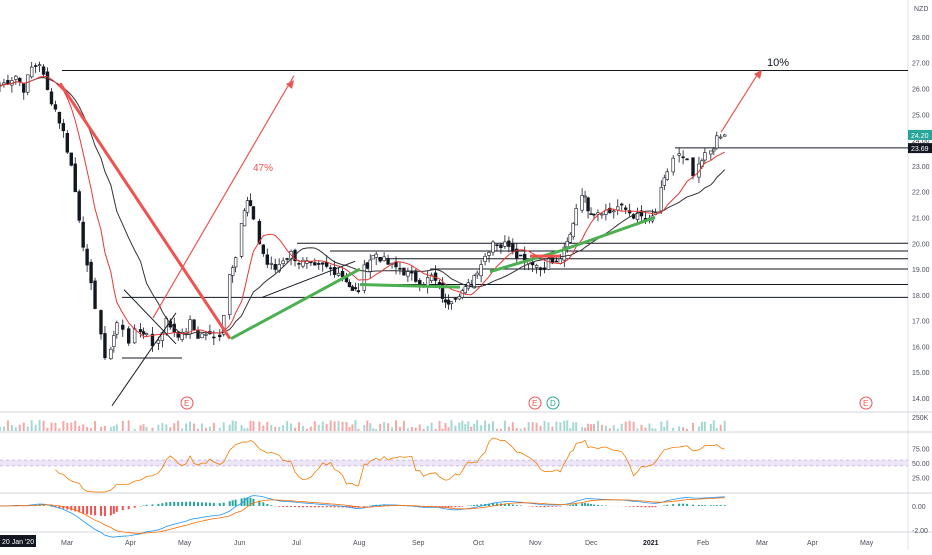 The image size is (932, 555). I want to click on rsi-tick-label: 75.00, so click(921, 450).